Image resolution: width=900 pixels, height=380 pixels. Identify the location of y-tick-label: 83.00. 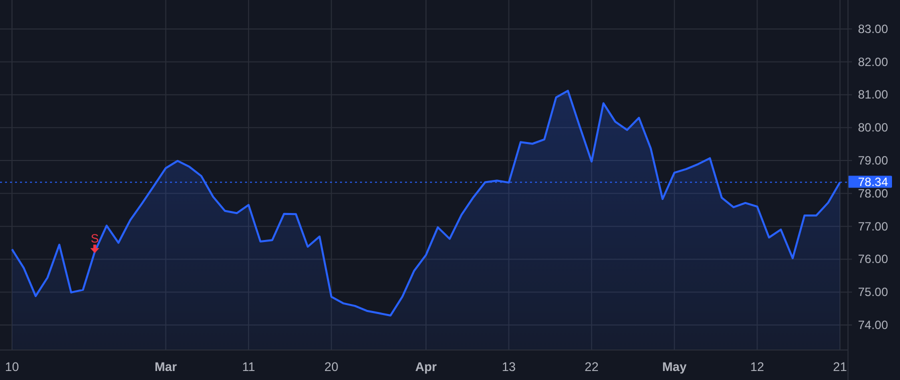
(873, 29).